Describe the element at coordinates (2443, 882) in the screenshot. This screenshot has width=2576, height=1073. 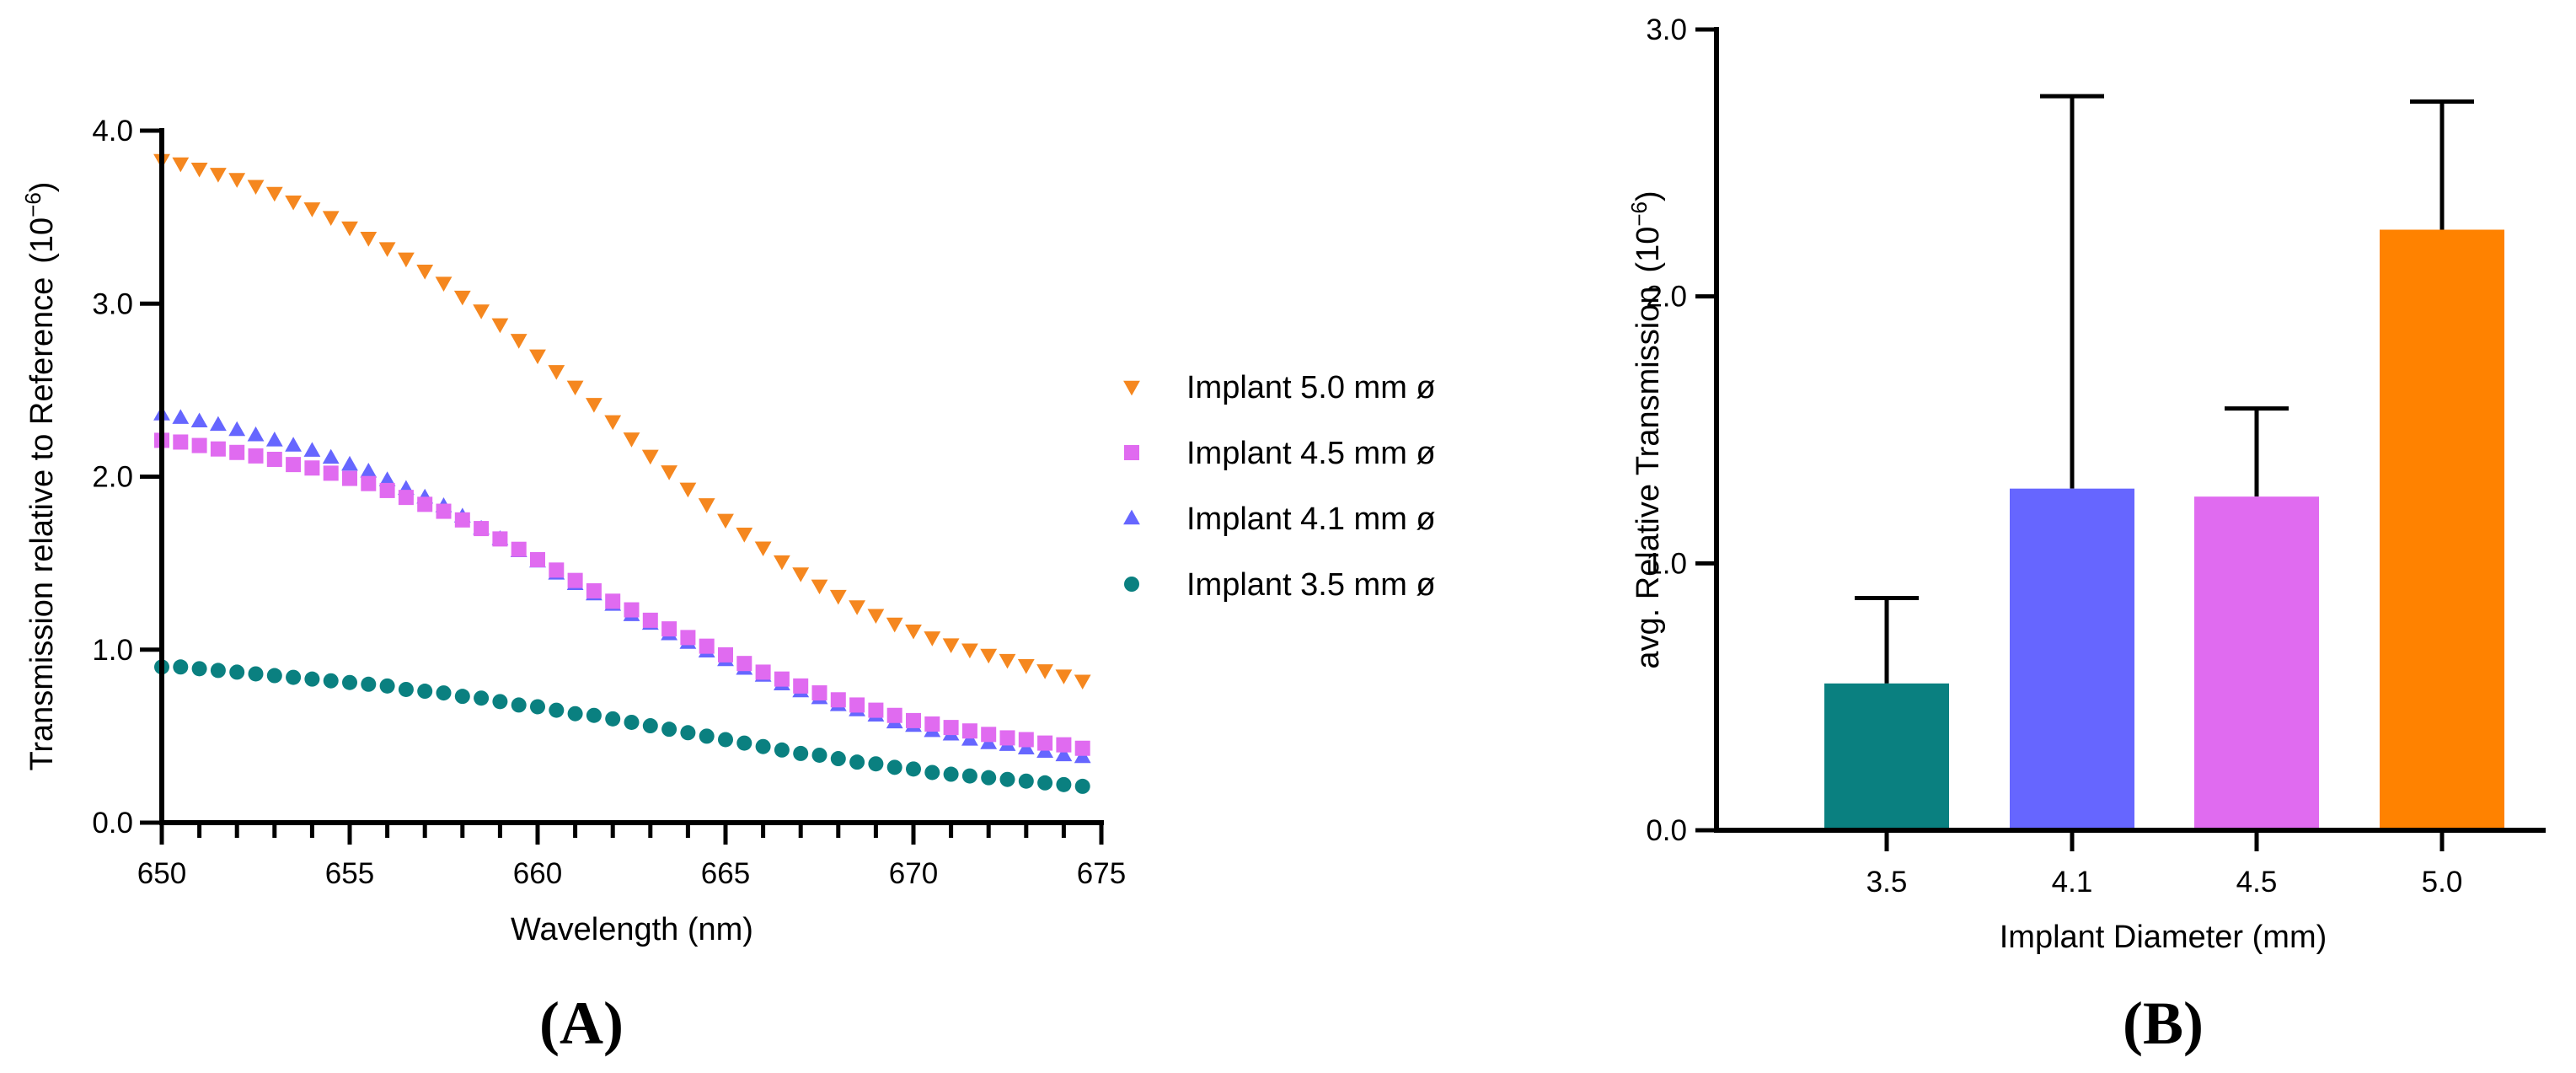
I see `x-tick-label: 5.0` at that location.